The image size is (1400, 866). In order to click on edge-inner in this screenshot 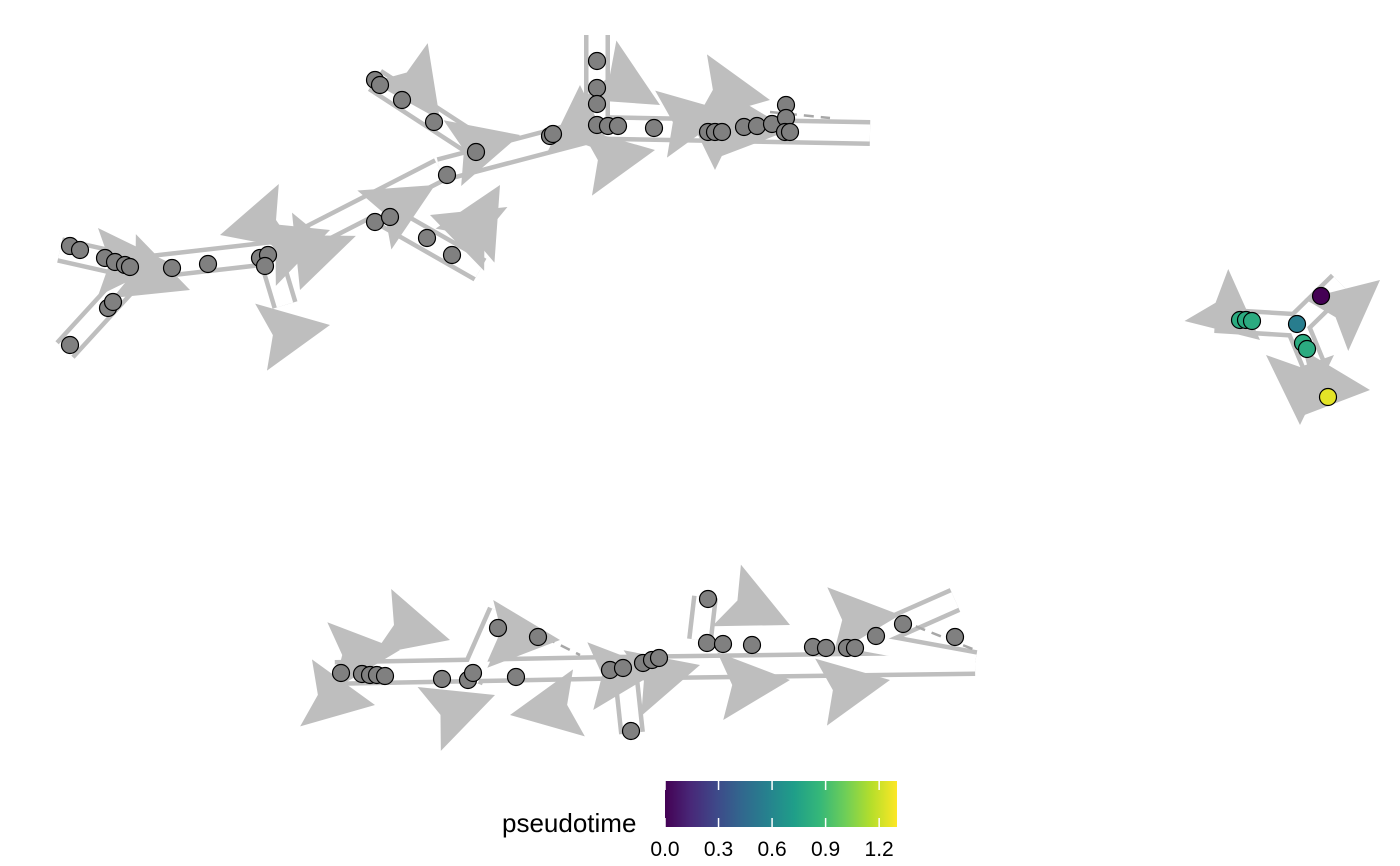, I will do `click(917, 652)`.